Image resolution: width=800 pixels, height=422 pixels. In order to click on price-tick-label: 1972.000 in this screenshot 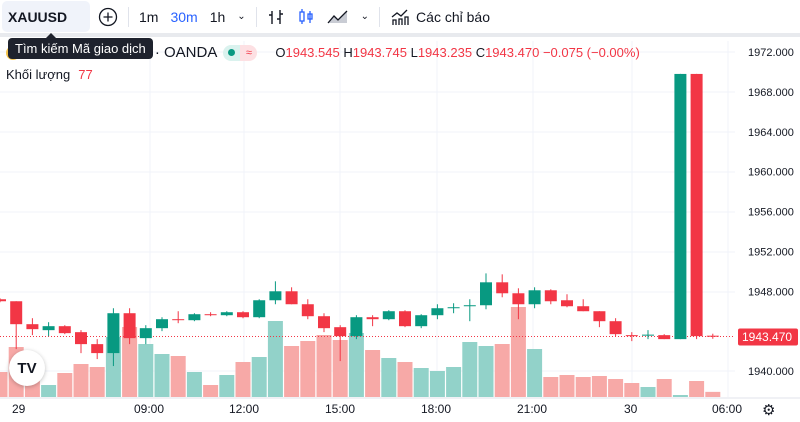, I will do `click(771, 53)`.